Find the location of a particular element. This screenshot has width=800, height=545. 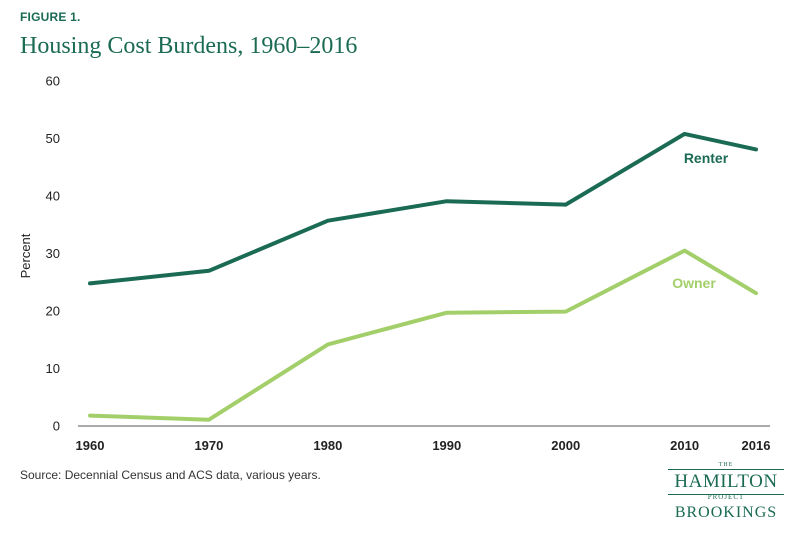

y-tick-label: 60 is located at coordinates (53, 81).